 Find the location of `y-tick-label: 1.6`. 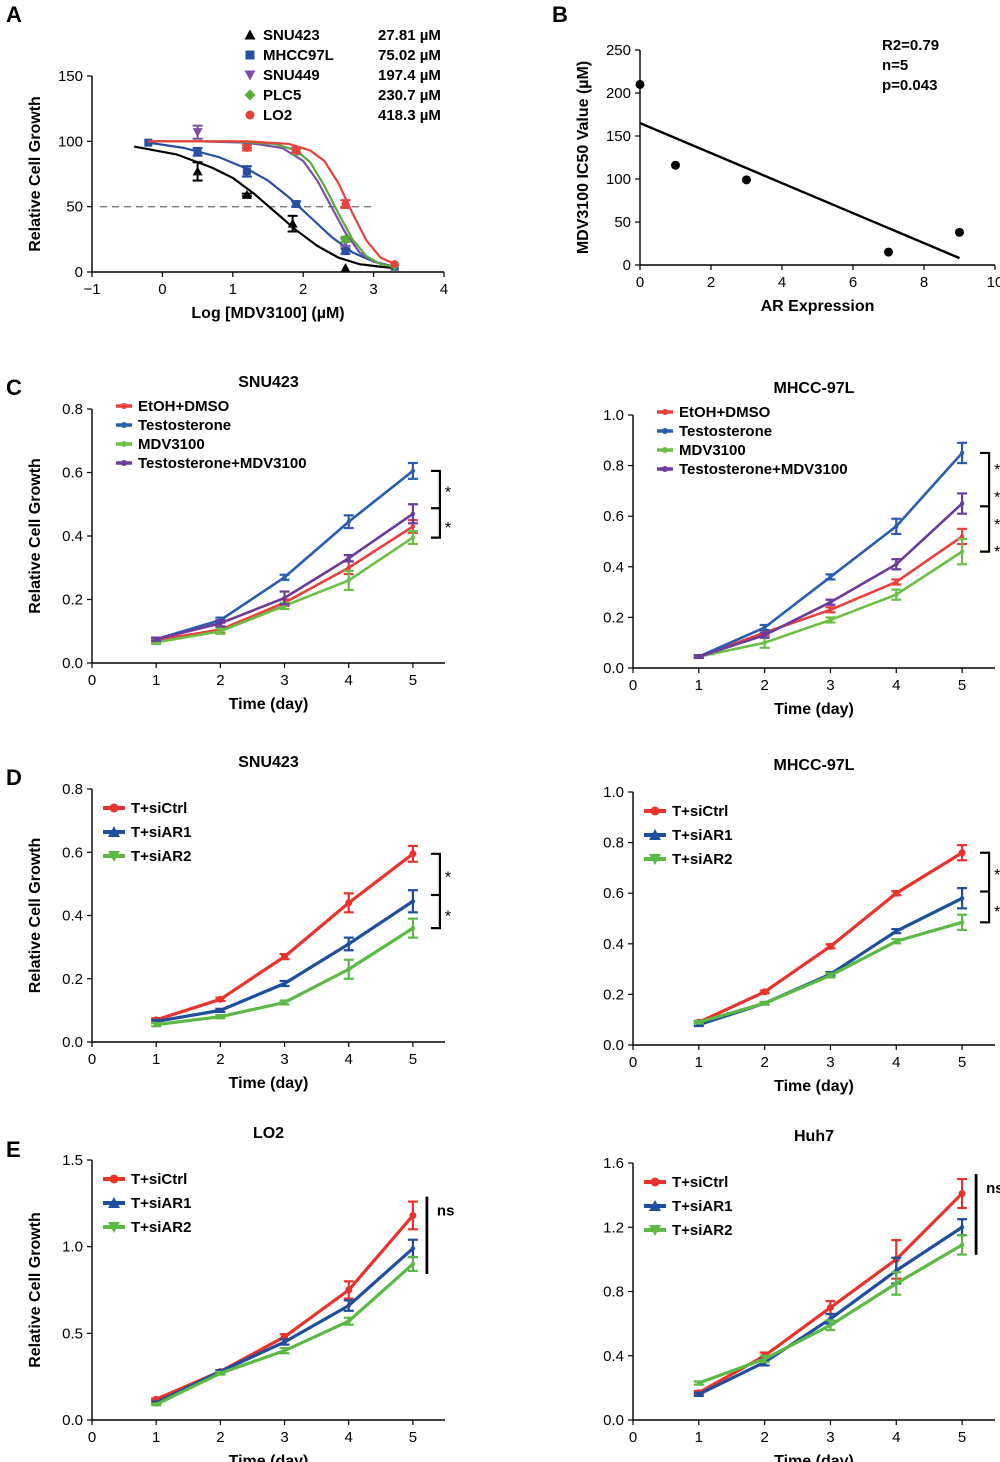

y-tick-label: 1.6 is located at coordinates (613, 1163).